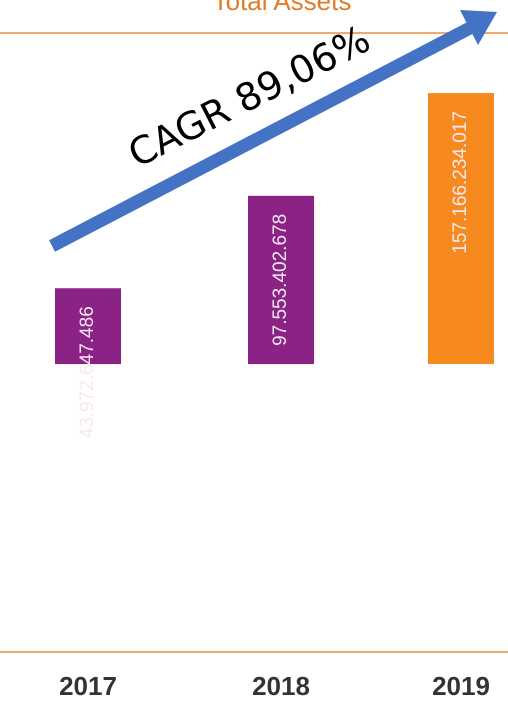 This screenshot has width=508, height=701. Describe the element at coordinates (281, 686) in the screenshot. I see `x-tick-label: 2018` at that location.